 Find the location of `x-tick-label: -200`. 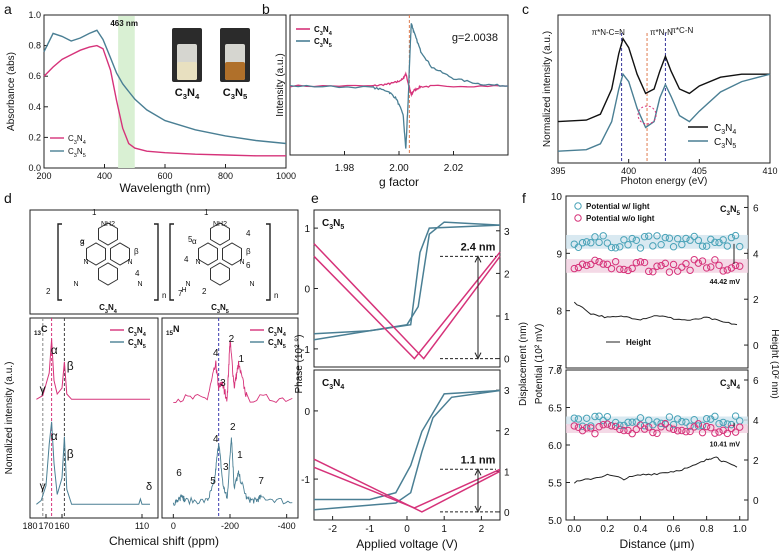

x-tick-label: -200 is located at coordinates (230, 526).